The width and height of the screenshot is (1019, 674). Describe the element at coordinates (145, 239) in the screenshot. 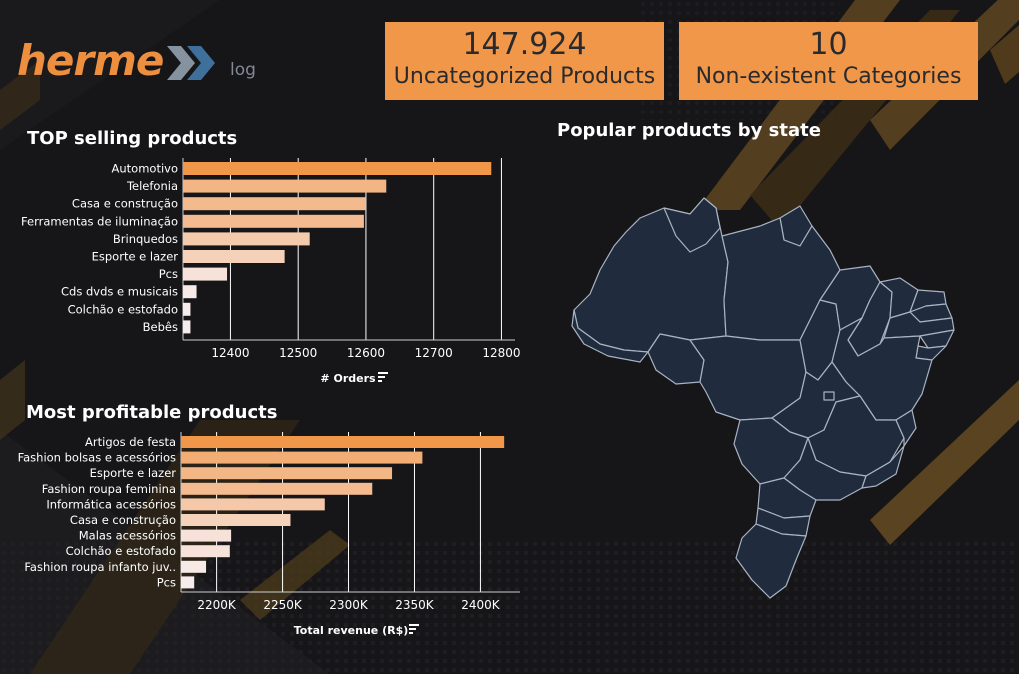

I see `category-label: Brinquedos` at that location.